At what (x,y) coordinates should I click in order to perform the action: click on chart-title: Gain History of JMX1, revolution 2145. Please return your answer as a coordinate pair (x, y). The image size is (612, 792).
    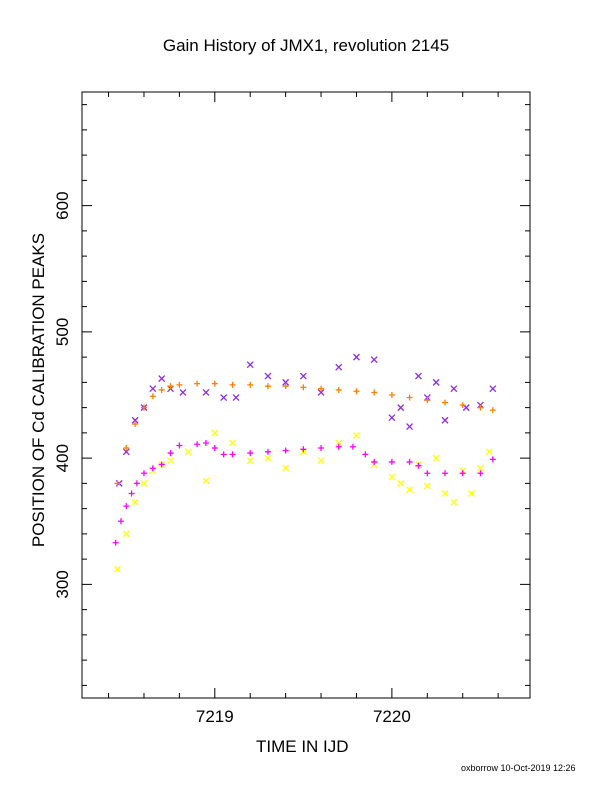
    Looking at the image, I should click on (306, 45).